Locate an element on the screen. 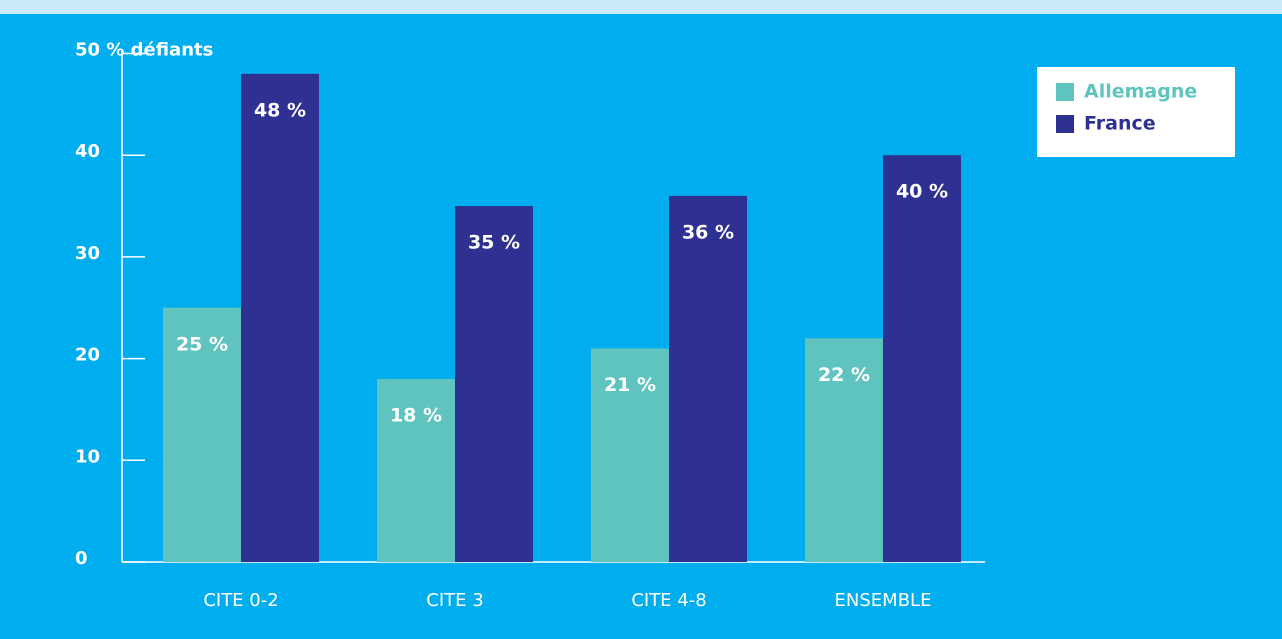  y-tick-label: 30 is located at coordinates (87, 253).